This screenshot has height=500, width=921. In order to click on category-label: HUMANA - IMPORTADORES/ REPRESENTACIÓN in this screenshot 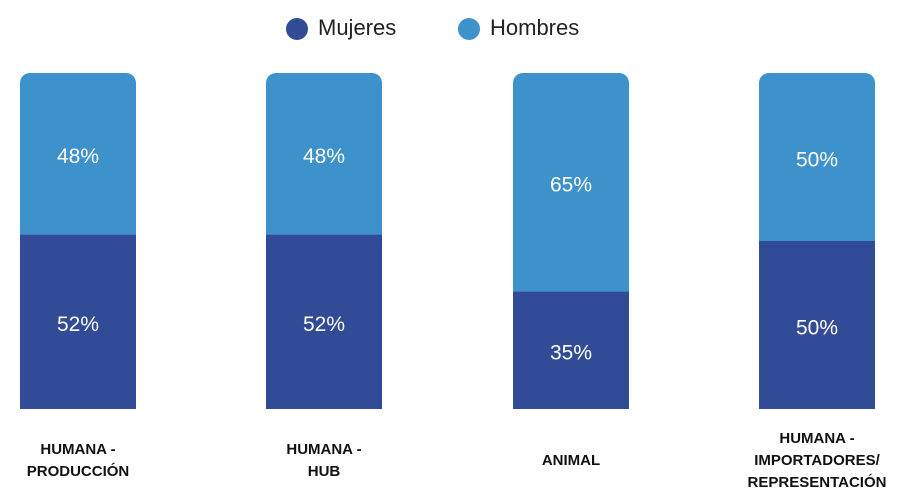, I will do `click(817, 460)`.